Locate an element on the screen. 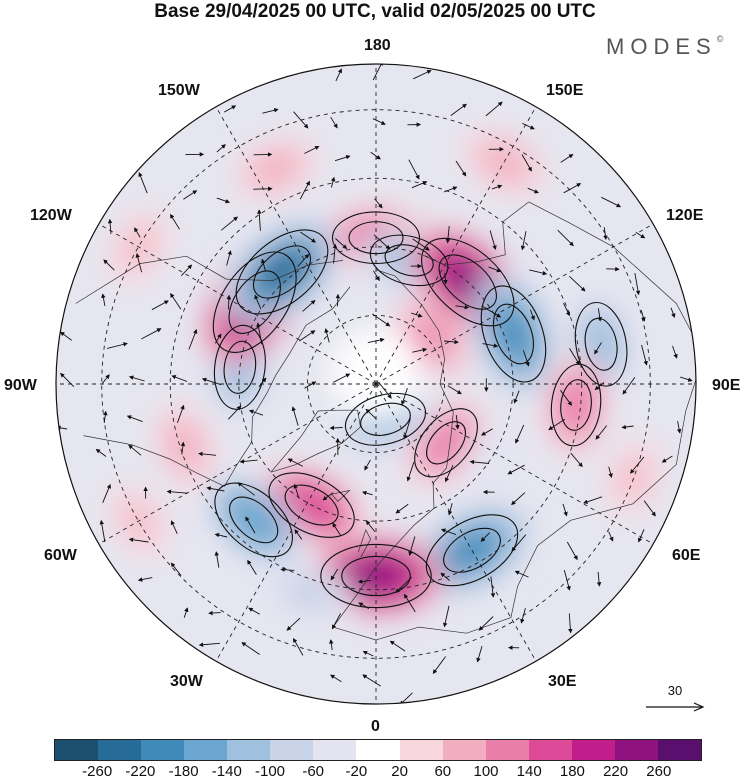 The height and width of the screenshot is (783, 750). lon-label-120e: 120E is located at coordinates (685, 215).